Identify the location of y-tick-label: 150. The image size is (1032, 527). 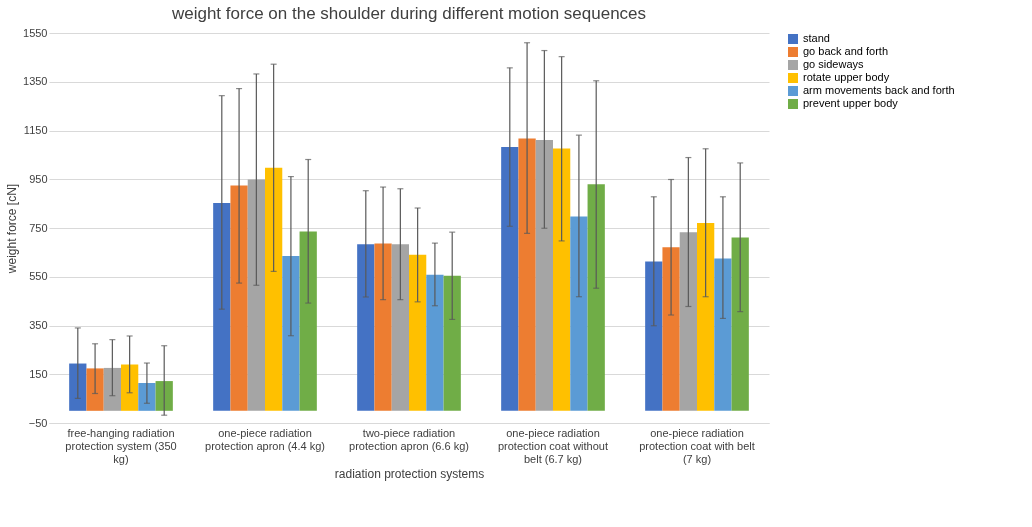
(38, 373).